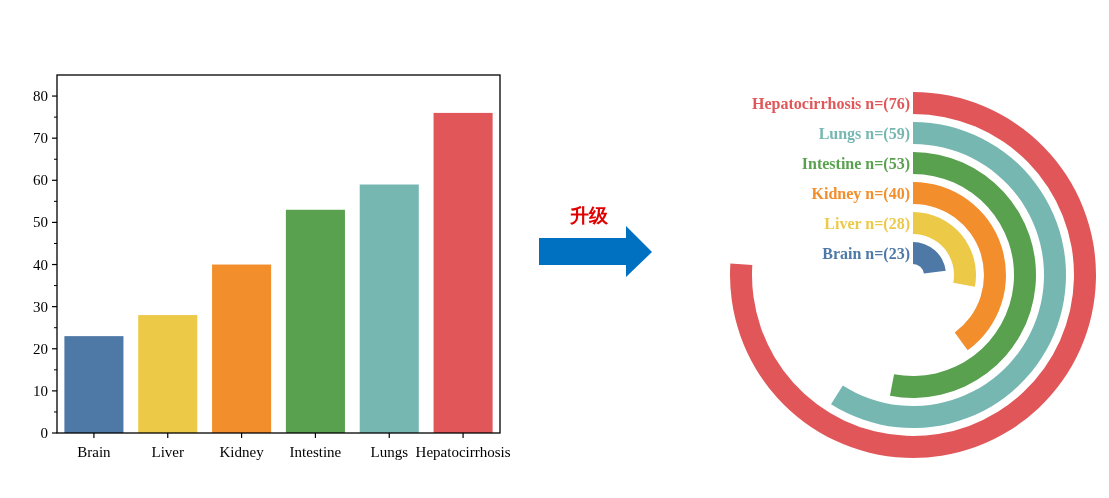 Image resolution: width=1109 pixels, height=498 pixels. I want to click on x-tick-label: Lungs, so click(389, 452).